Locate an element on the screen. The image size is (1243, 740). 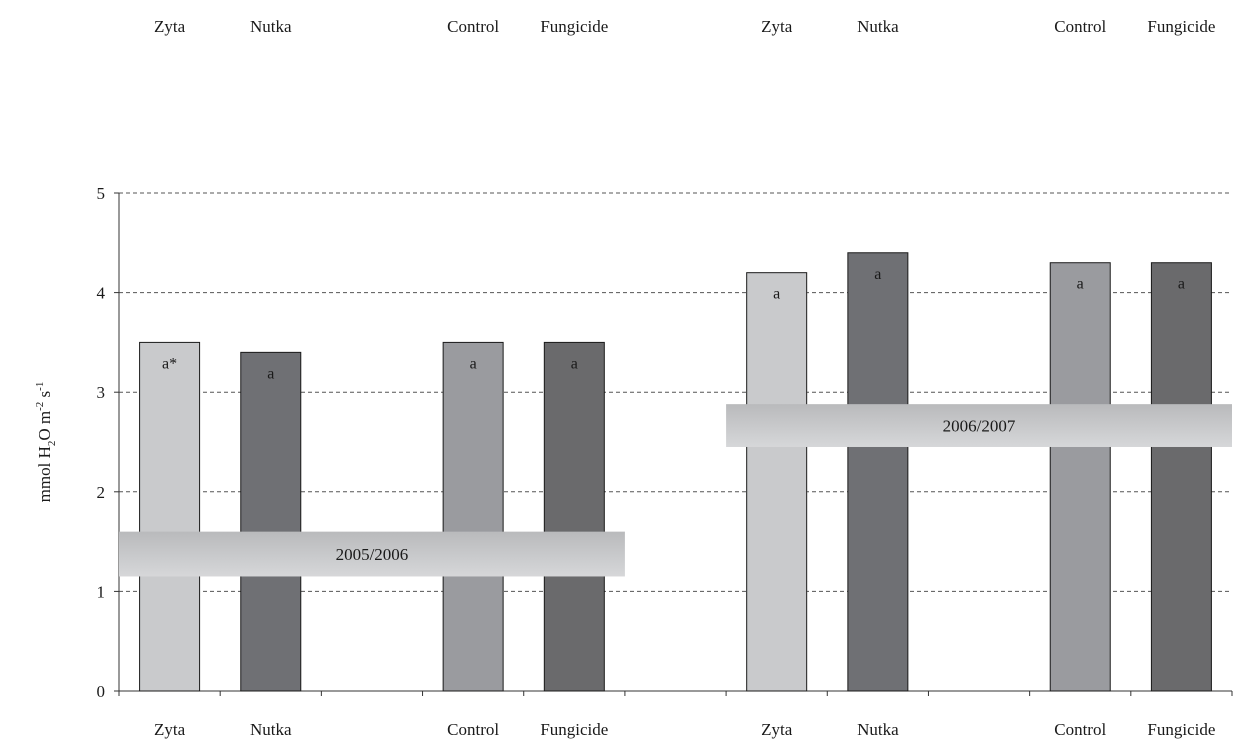
y-tick-label: 1 is located at coordinates (101, 591).